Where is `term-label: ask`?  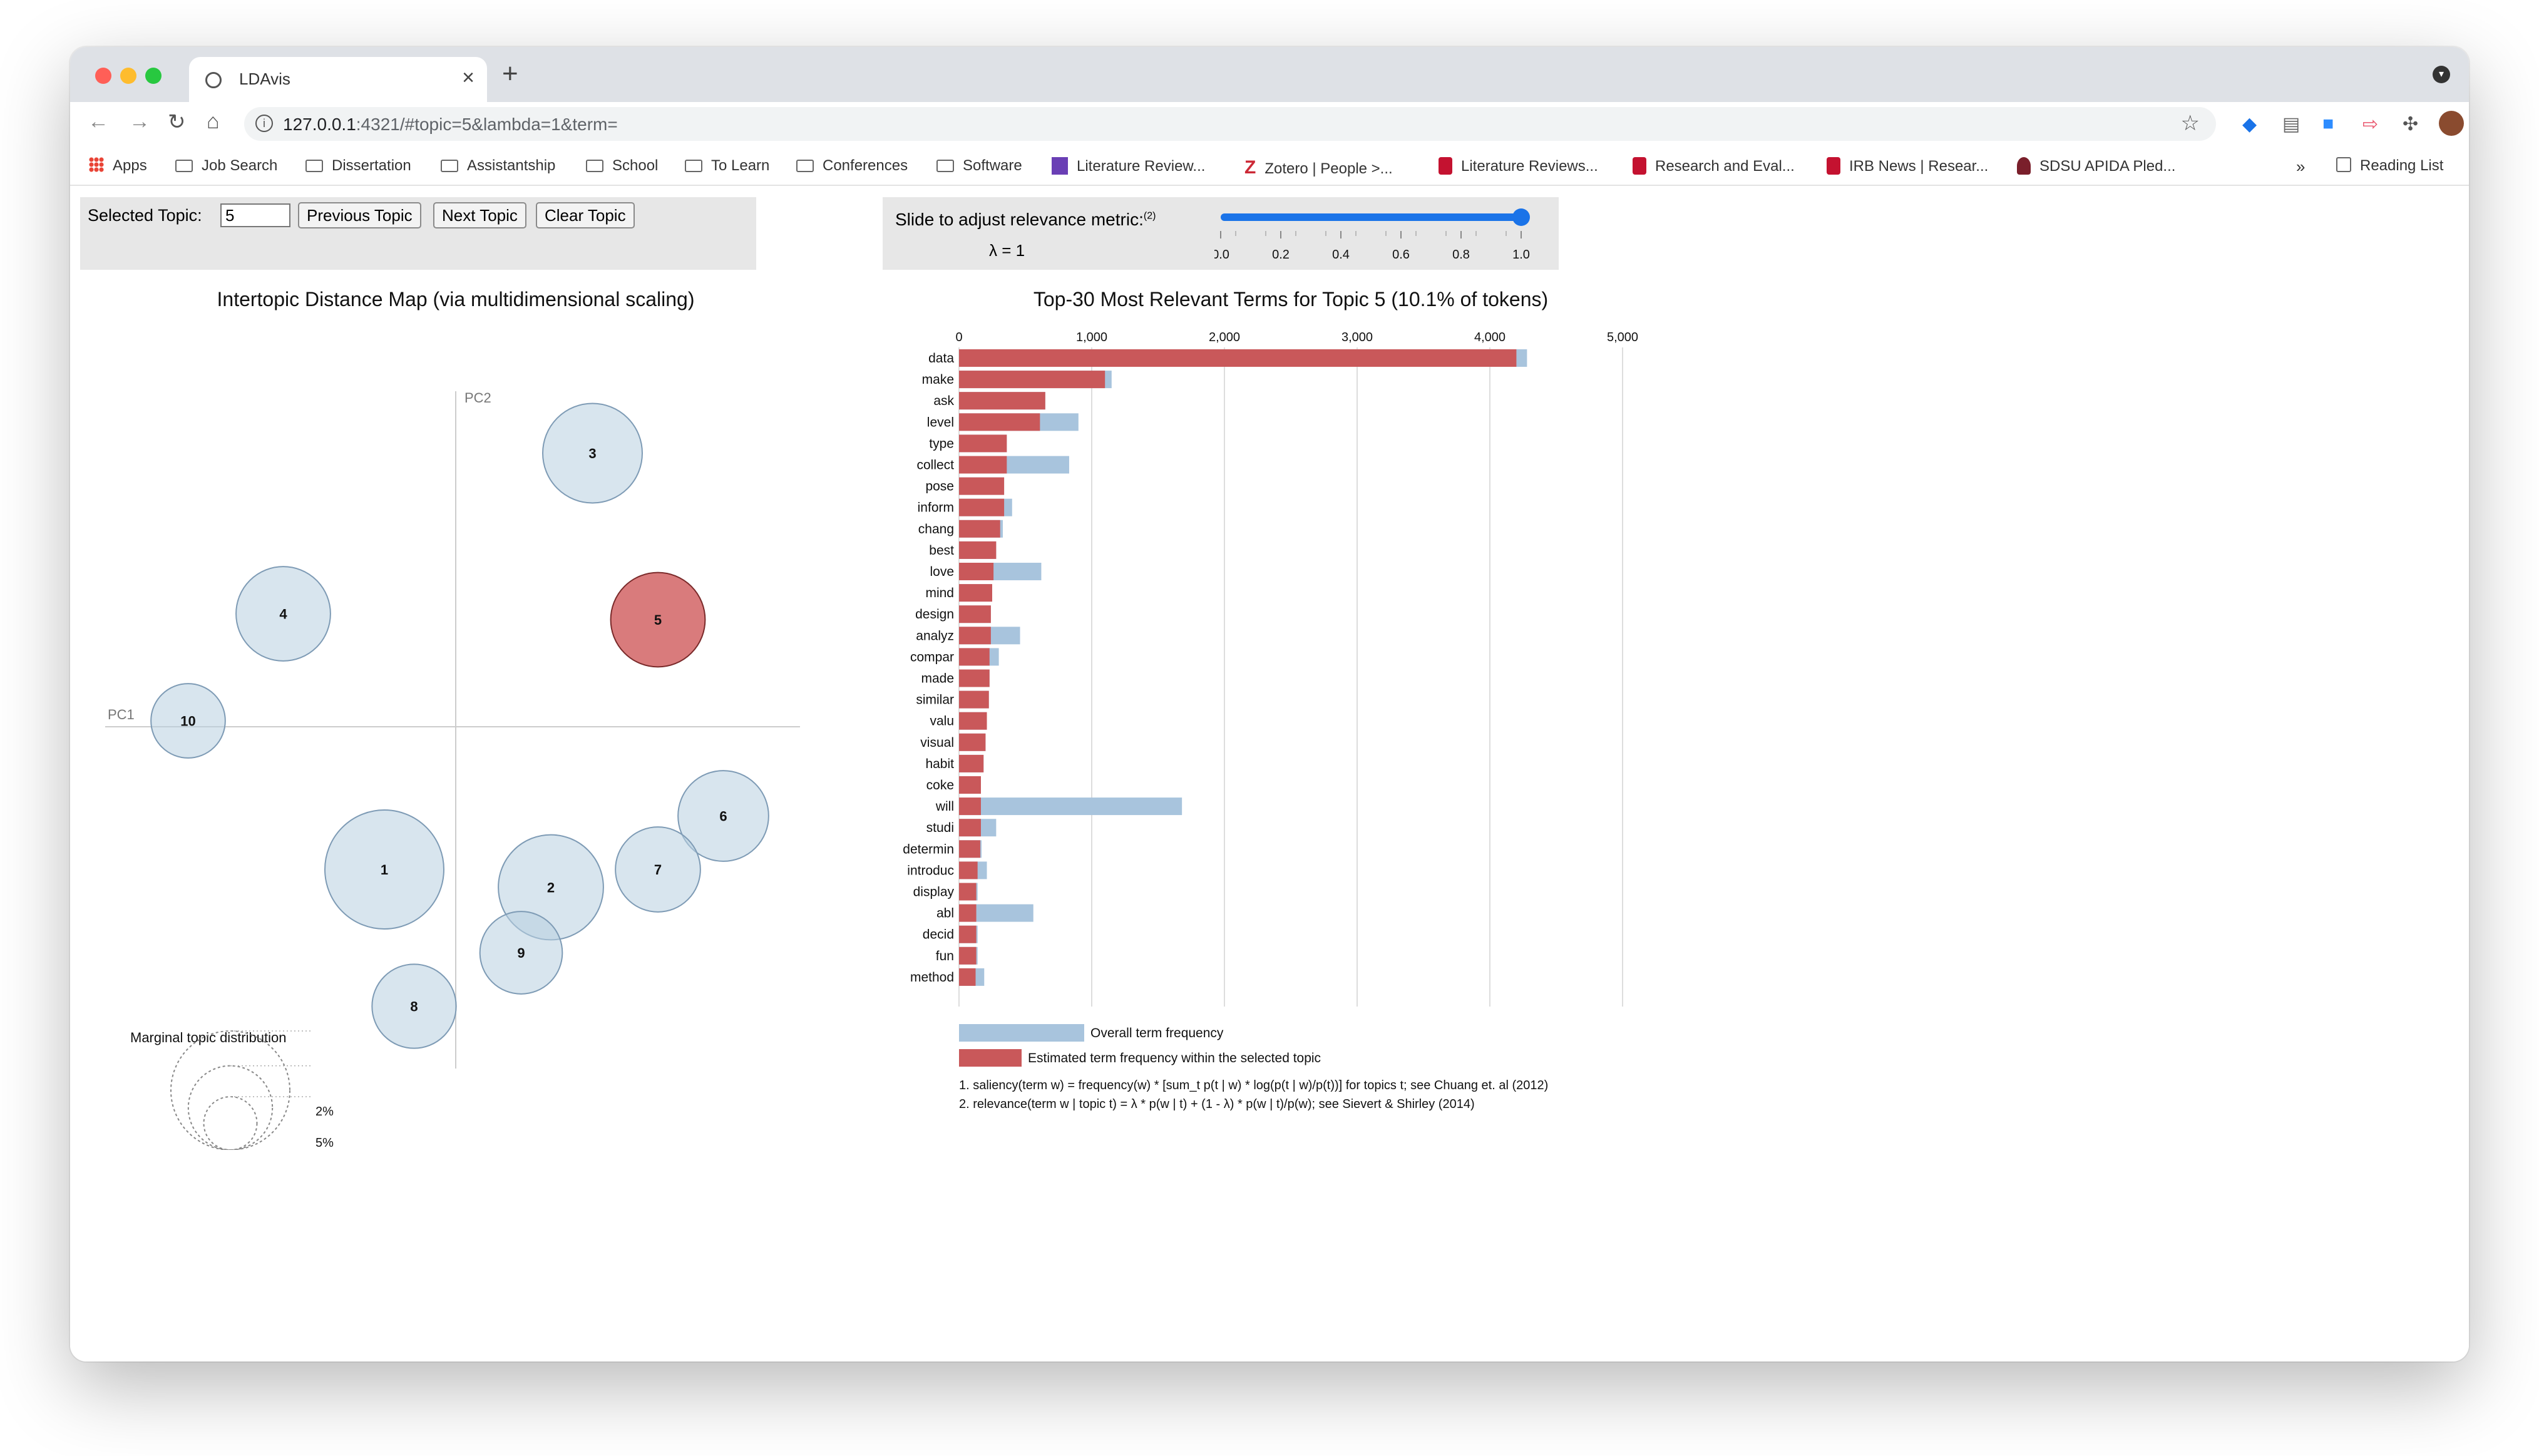 term-label: ask is located at coordinates (944, 401).